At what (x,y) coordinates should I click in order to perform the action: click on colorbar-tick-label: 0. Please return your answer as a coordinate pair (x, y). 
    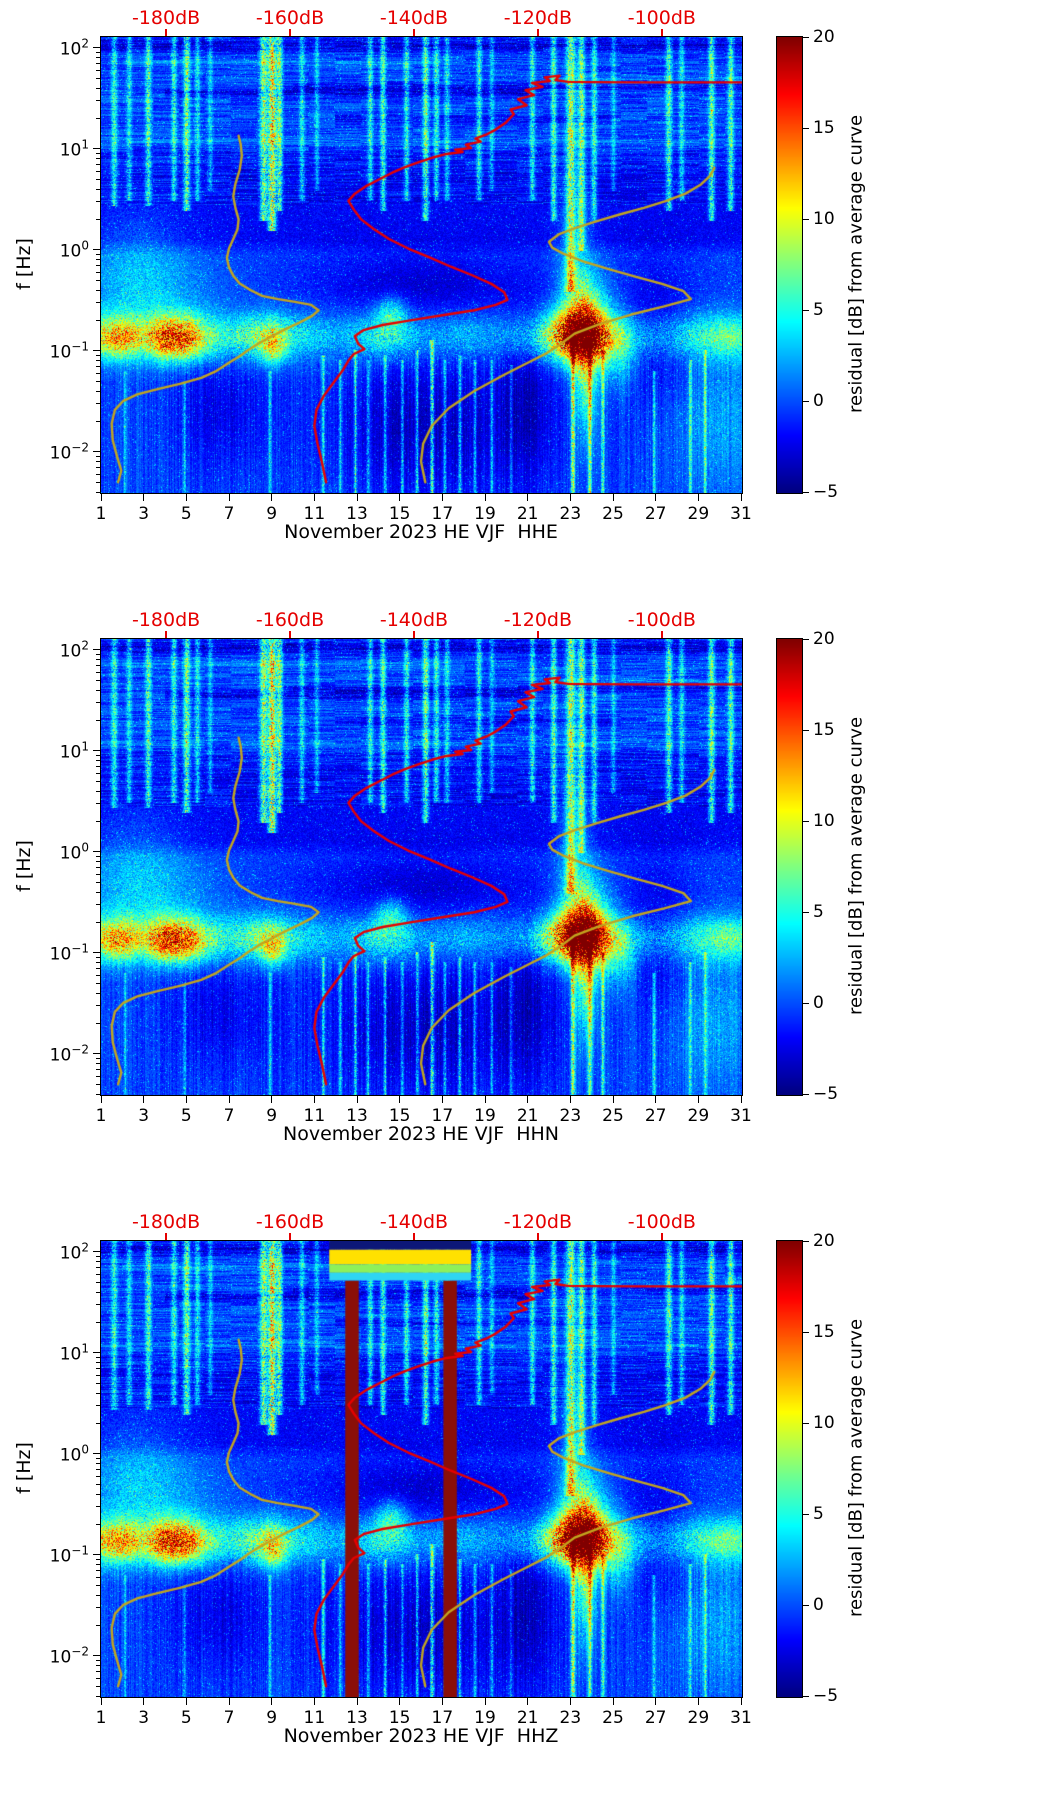
    Looking at the image, I should click on (818, 401).